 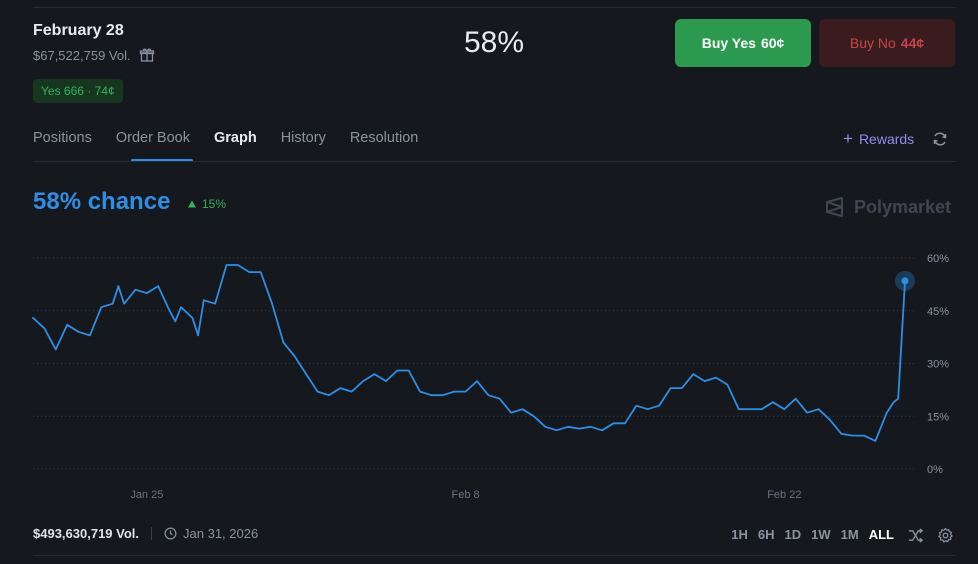 I want to click on current-probability: 58%, so click(x=494, y=42).